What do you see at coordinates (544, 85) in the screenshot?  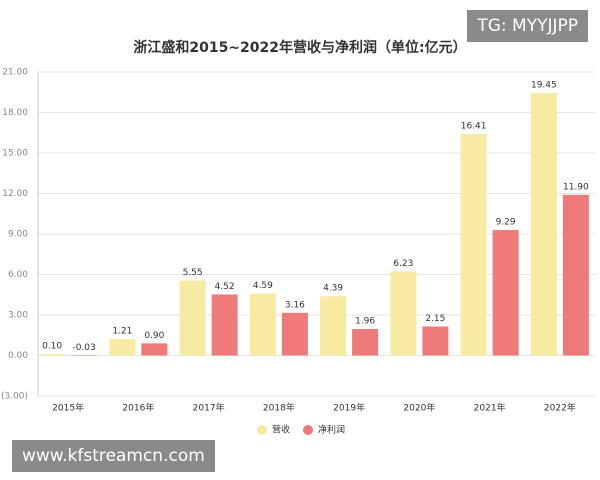 I see `value-label: 19.45` at bounding box center [544, 85].